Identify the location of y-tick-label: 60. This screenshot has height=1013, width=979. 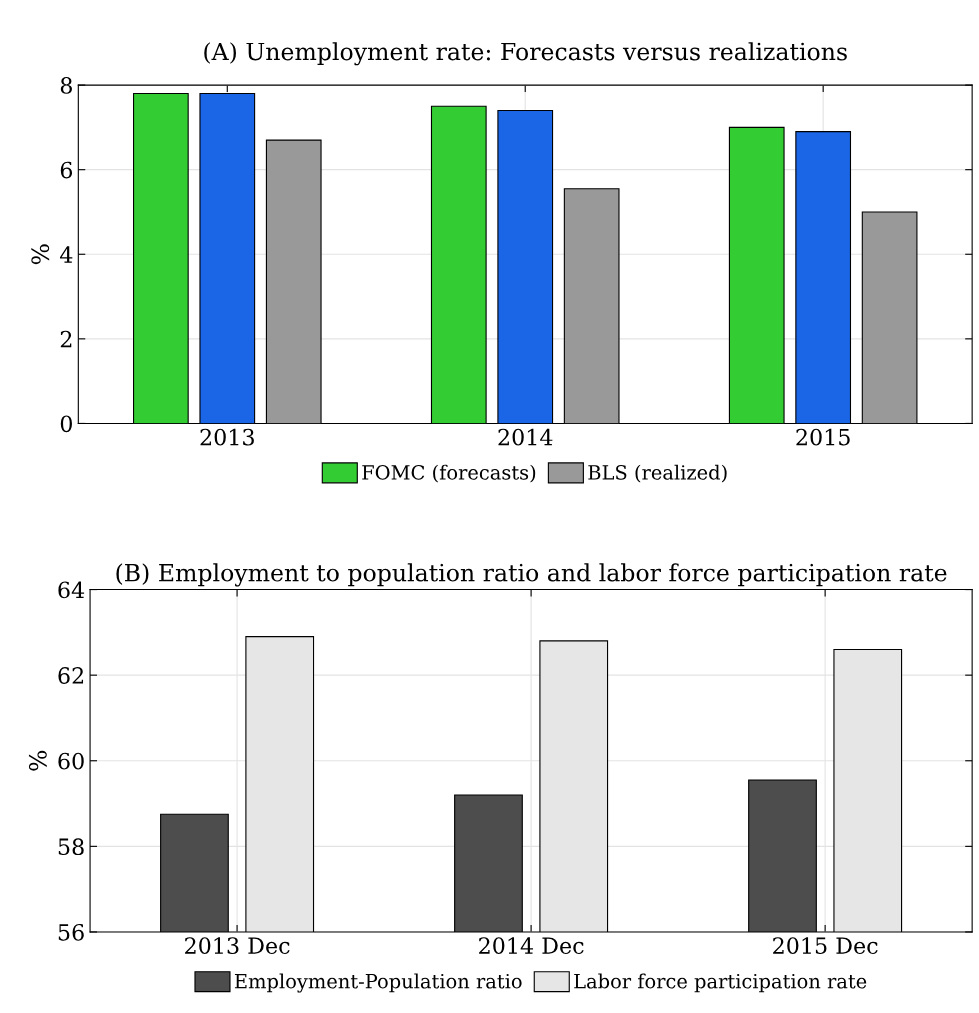
(71, 761).